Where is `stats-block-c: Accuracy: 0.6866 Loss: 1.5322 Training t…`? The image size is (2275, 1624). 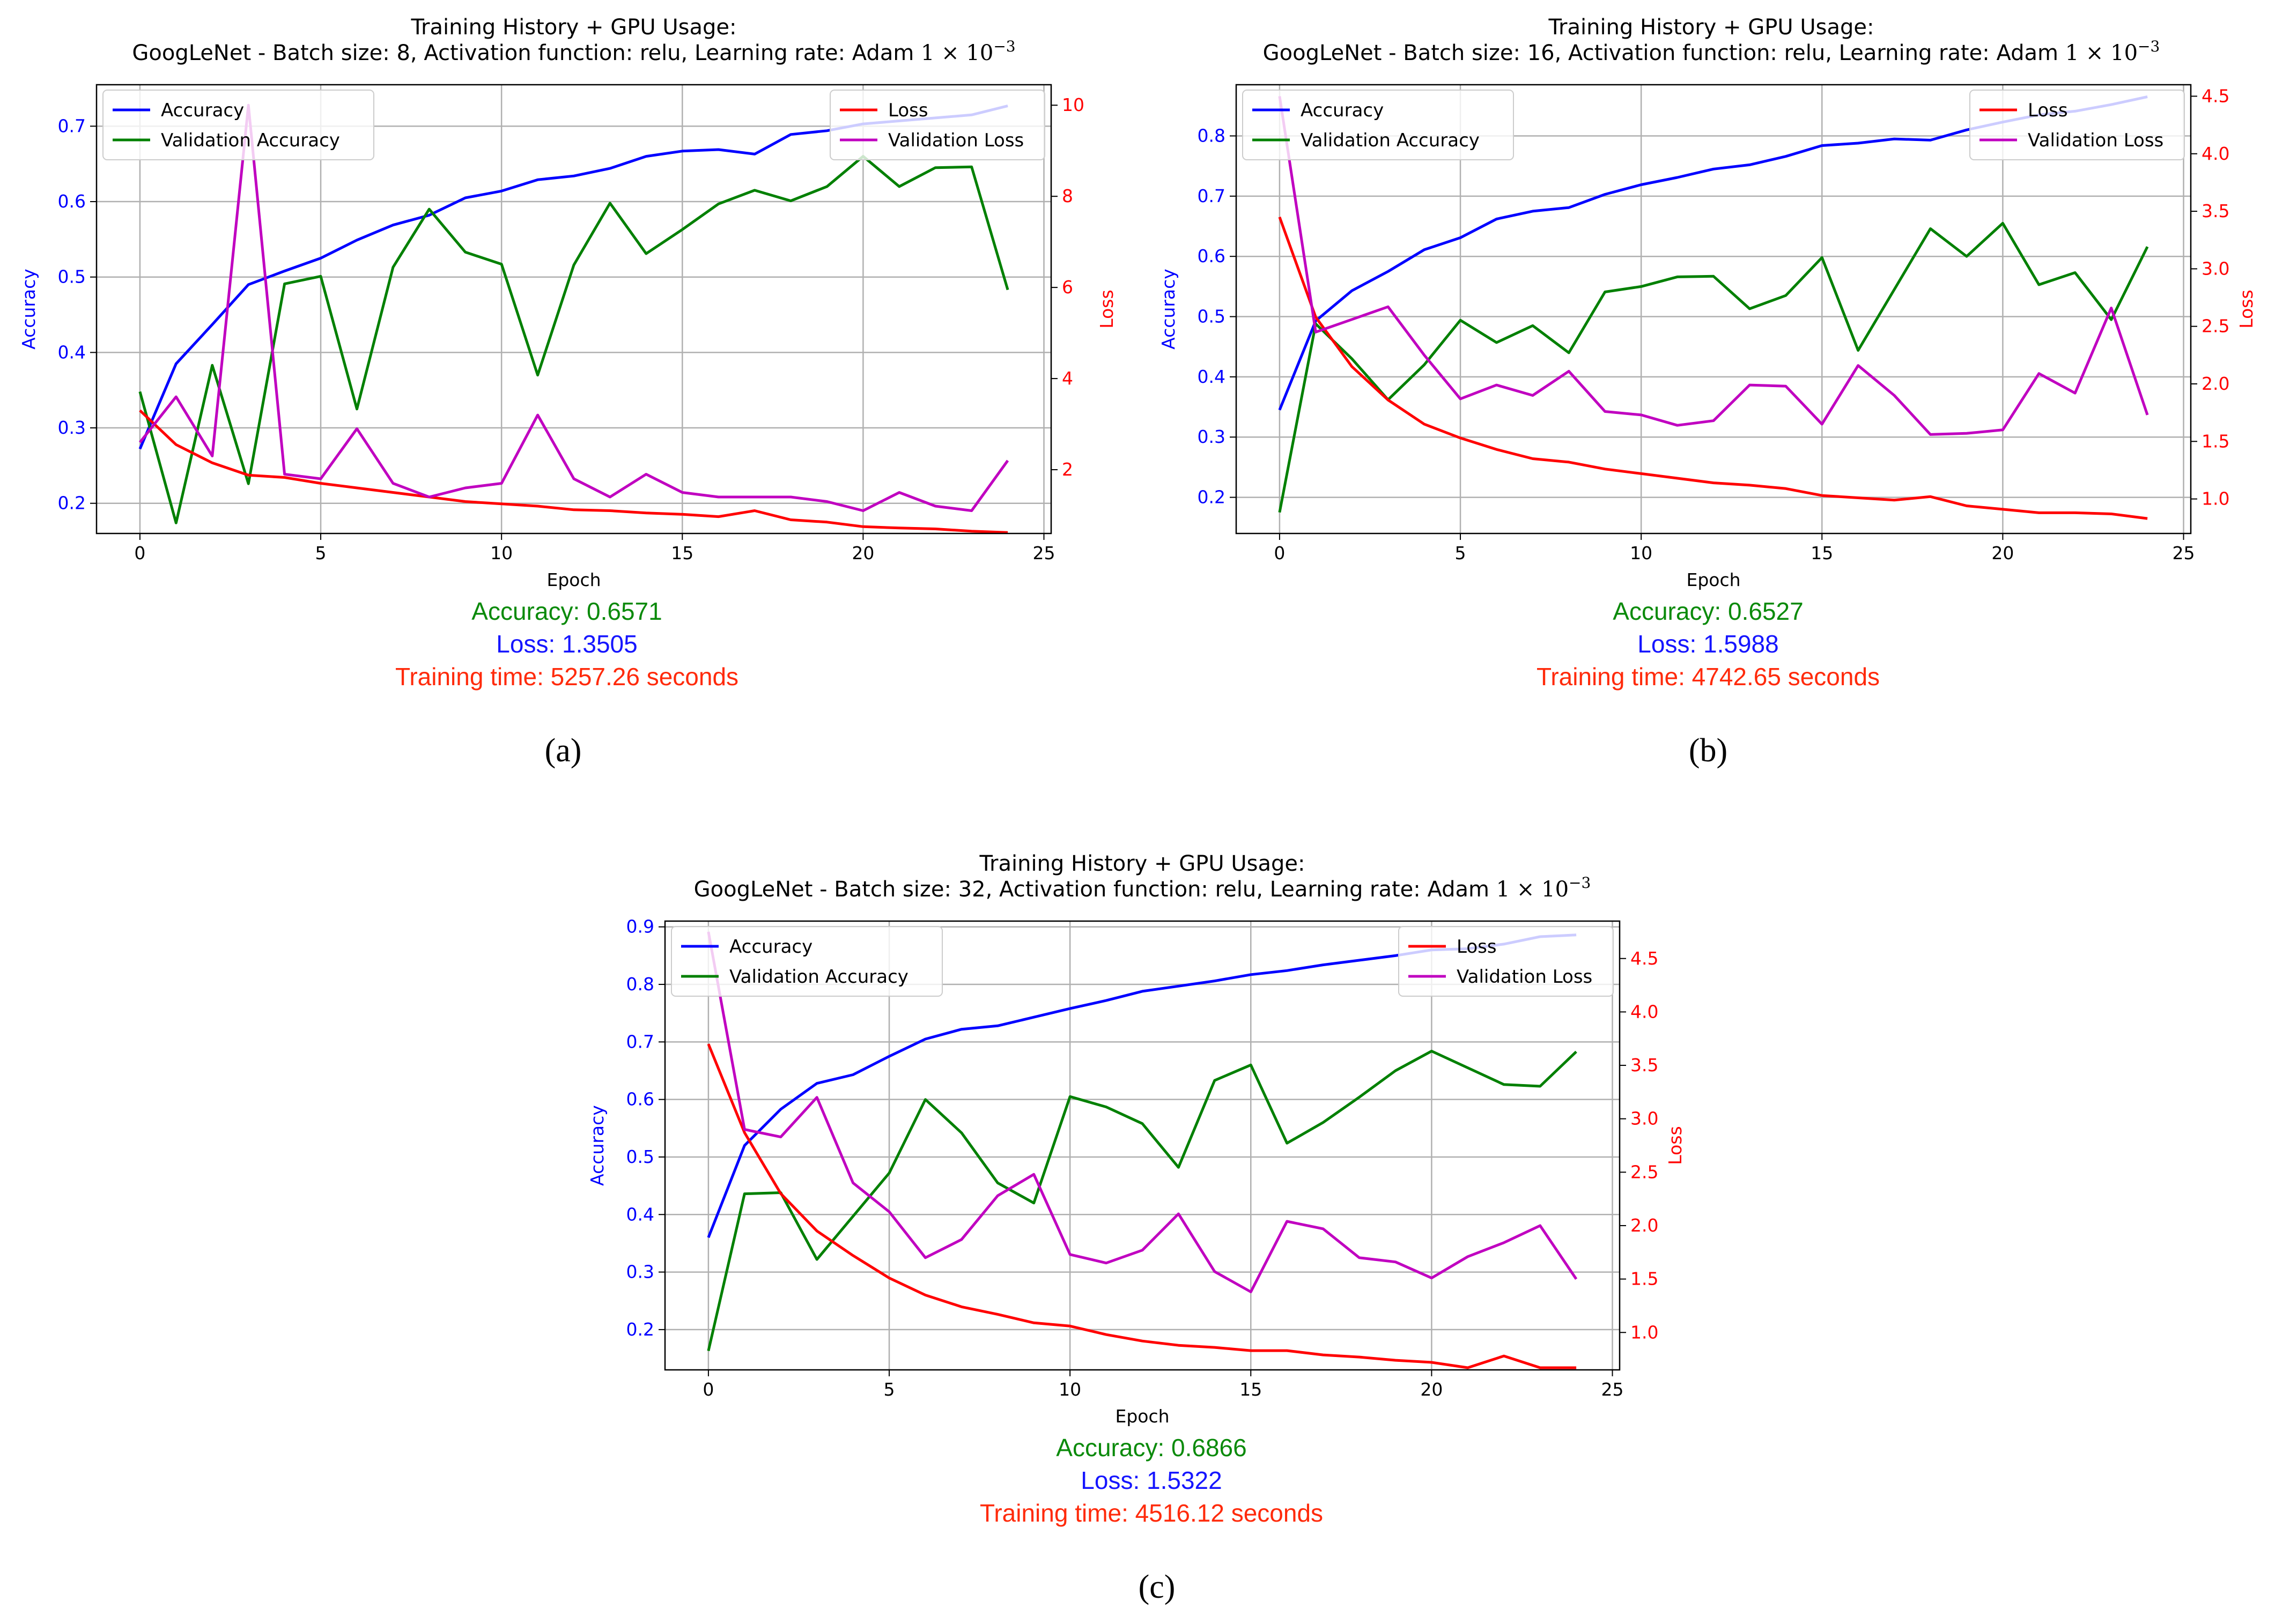 stats-block-c: Accuracy: 0.6866 Loss: 1.5322 Training t… is located at coordinates (1151, 1481).